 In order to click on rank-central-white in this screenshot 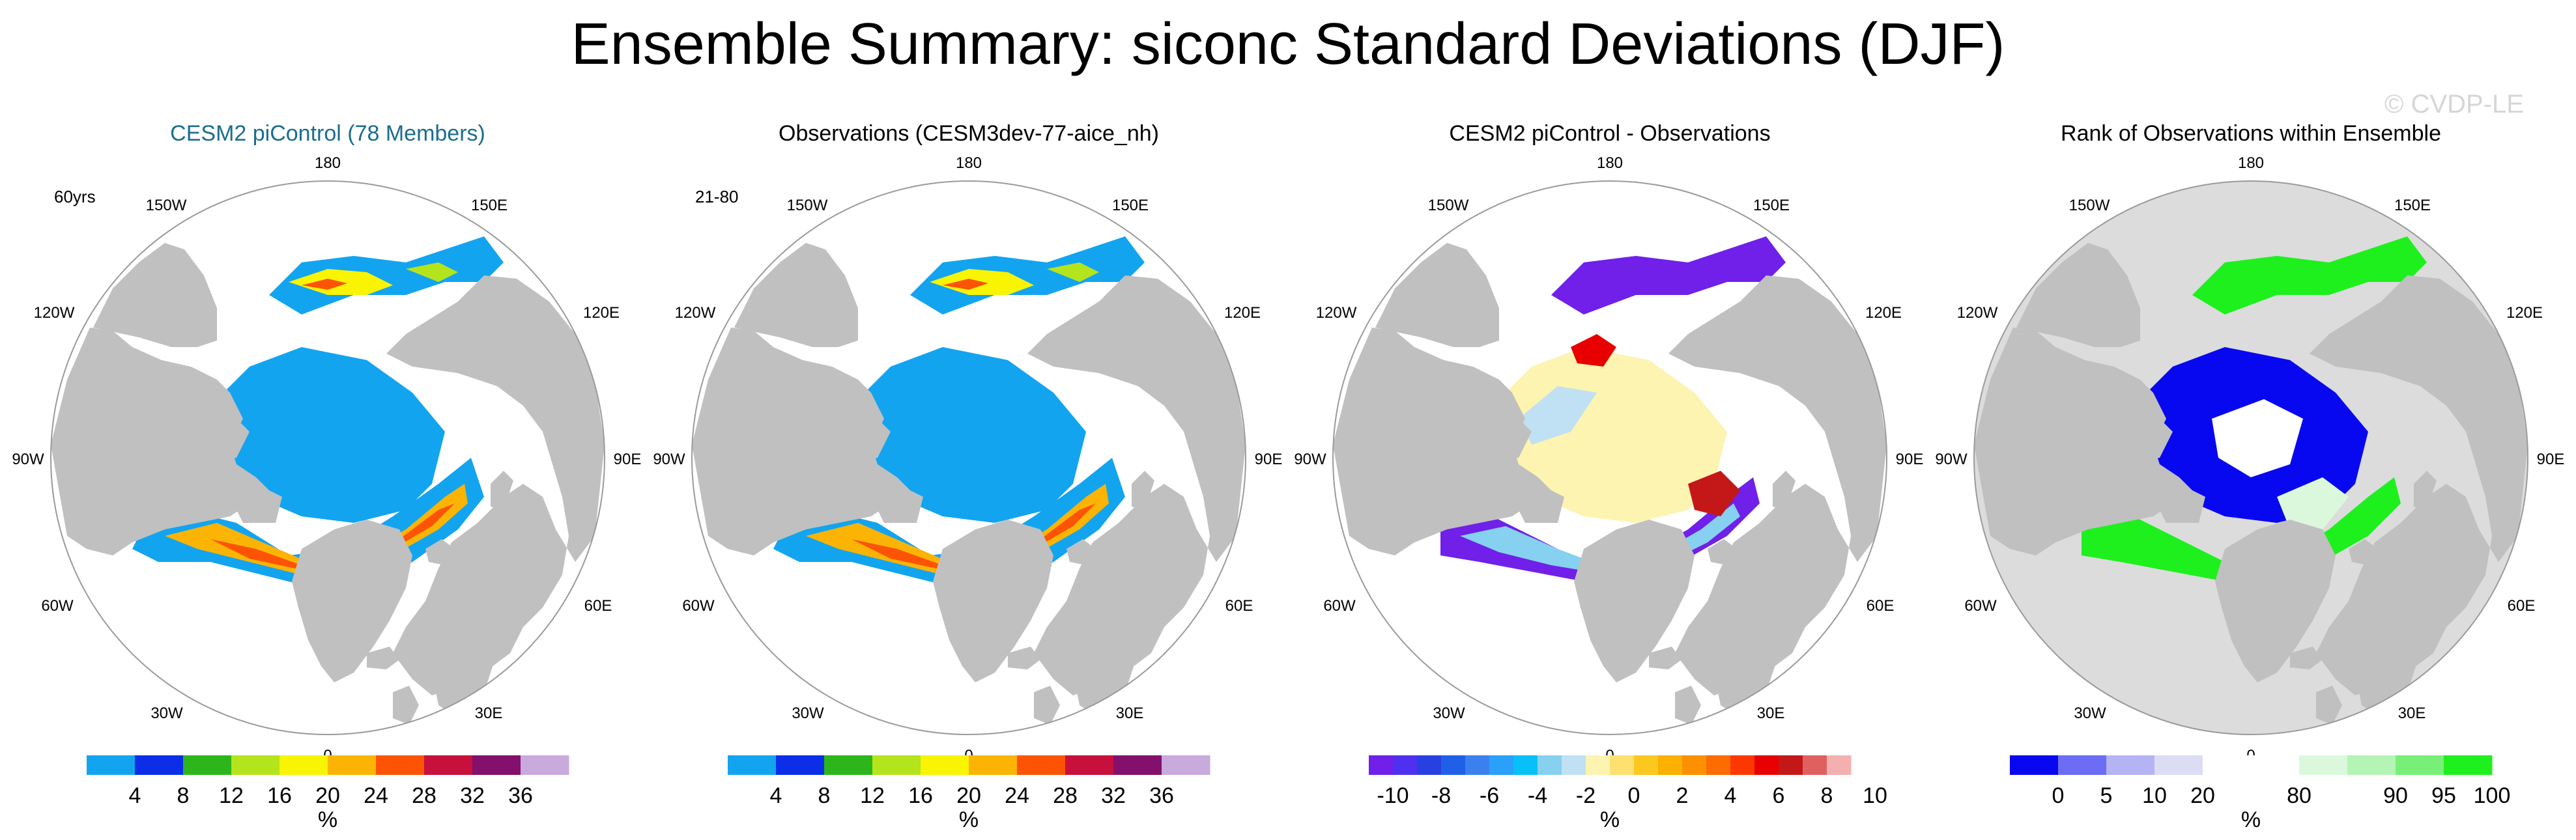, I will do `click(2257, 438)`.